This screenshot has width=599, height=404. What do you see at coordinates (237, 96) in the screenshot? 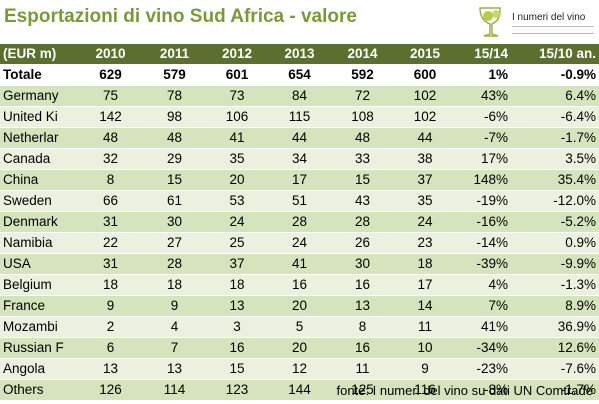
I see `table-cell: 73` at bounding box center [237, 96].